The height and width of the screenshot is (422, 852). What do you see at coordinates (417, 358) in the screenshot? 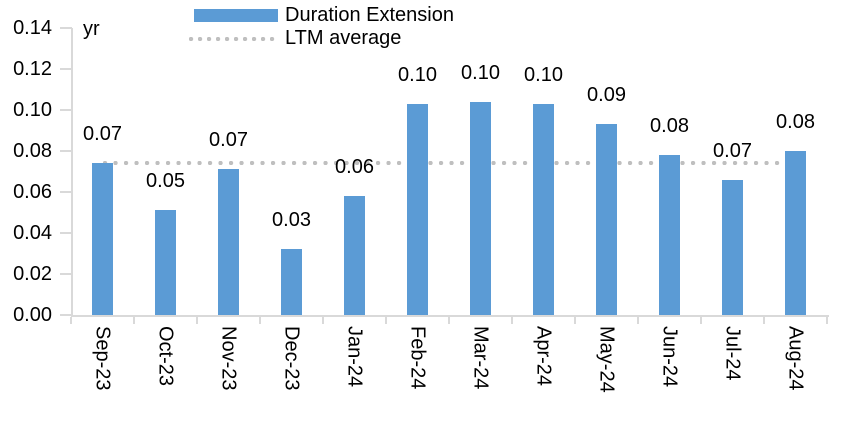
I see `x-category-label: Feb-24` at bounding box center [417, 358].